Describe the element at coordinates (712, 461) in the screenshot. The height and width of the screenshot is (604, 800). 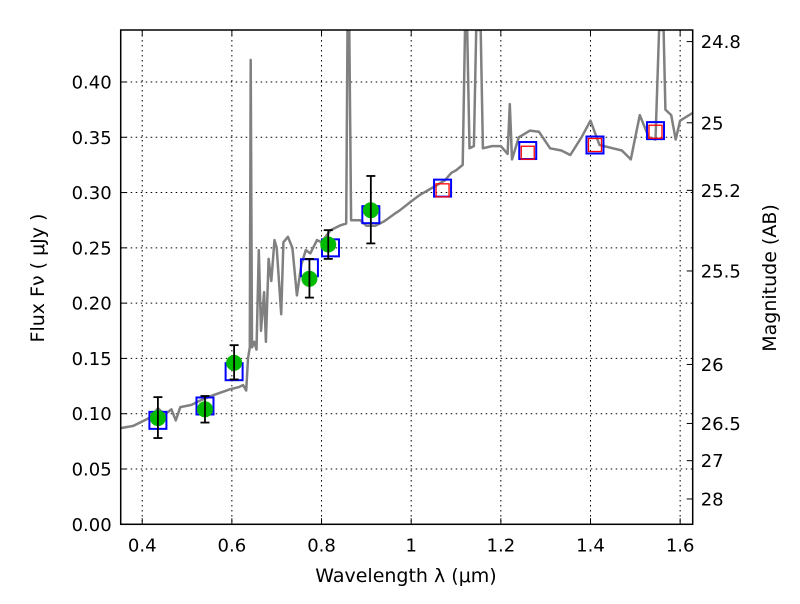
I see `mag-tick-label: 27` at that location.